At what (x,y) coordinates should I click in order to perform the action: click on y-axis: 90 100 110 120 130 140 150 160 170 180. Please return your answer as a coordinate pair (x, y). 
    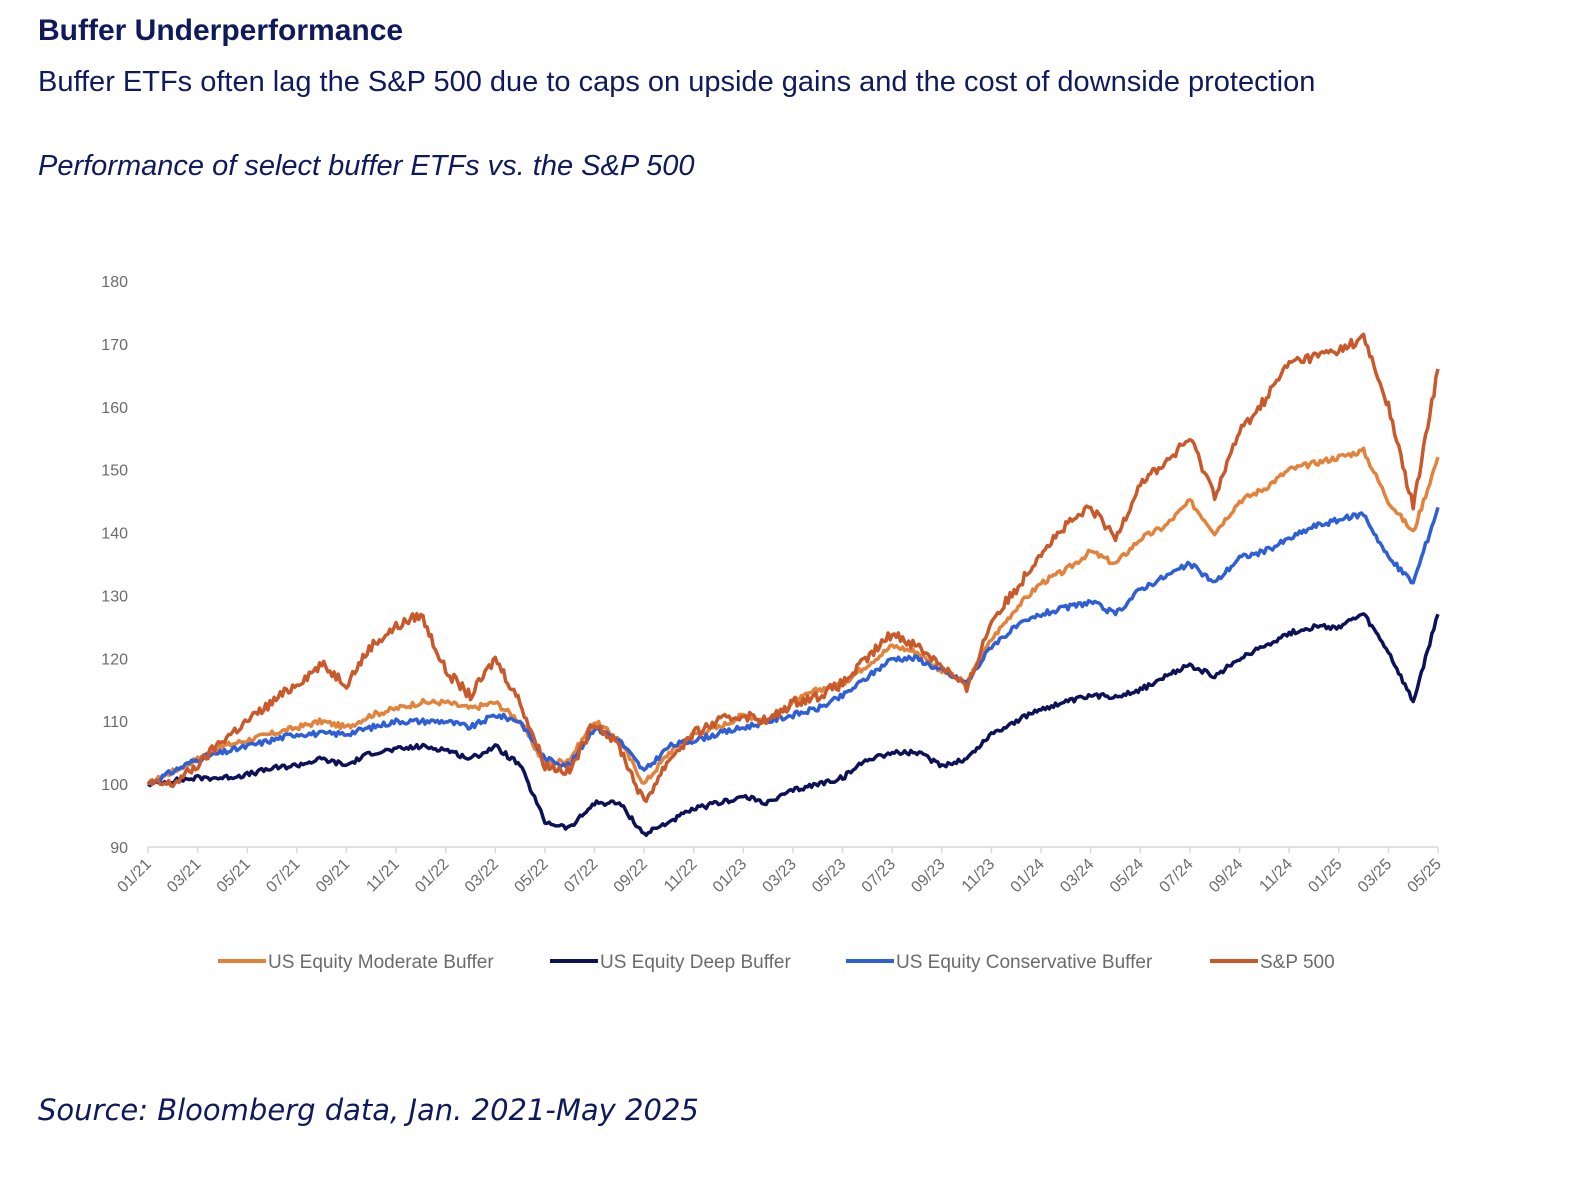
    Looking at the image, I should click on (114, 565).